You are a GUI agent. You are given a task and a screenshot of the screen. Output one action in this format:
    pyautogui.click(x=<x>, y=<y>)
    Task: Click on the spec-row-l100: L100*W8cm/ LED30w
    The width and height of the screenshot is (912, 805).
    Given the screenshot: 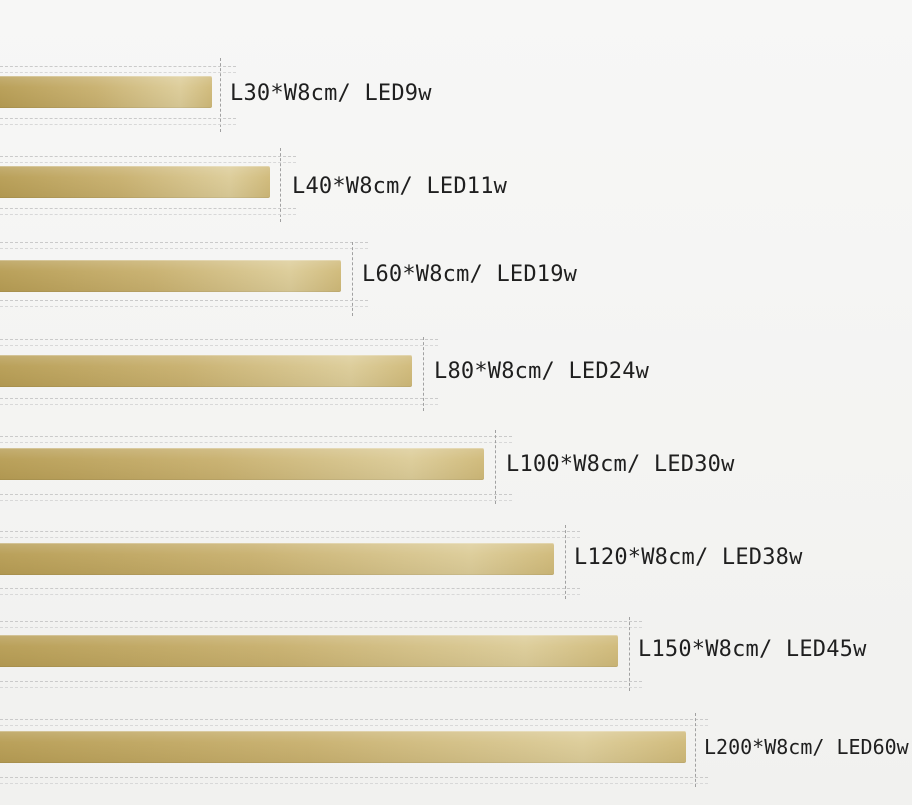 What is the action you would take?
    pyautogui.click(x=456, y=468)
    